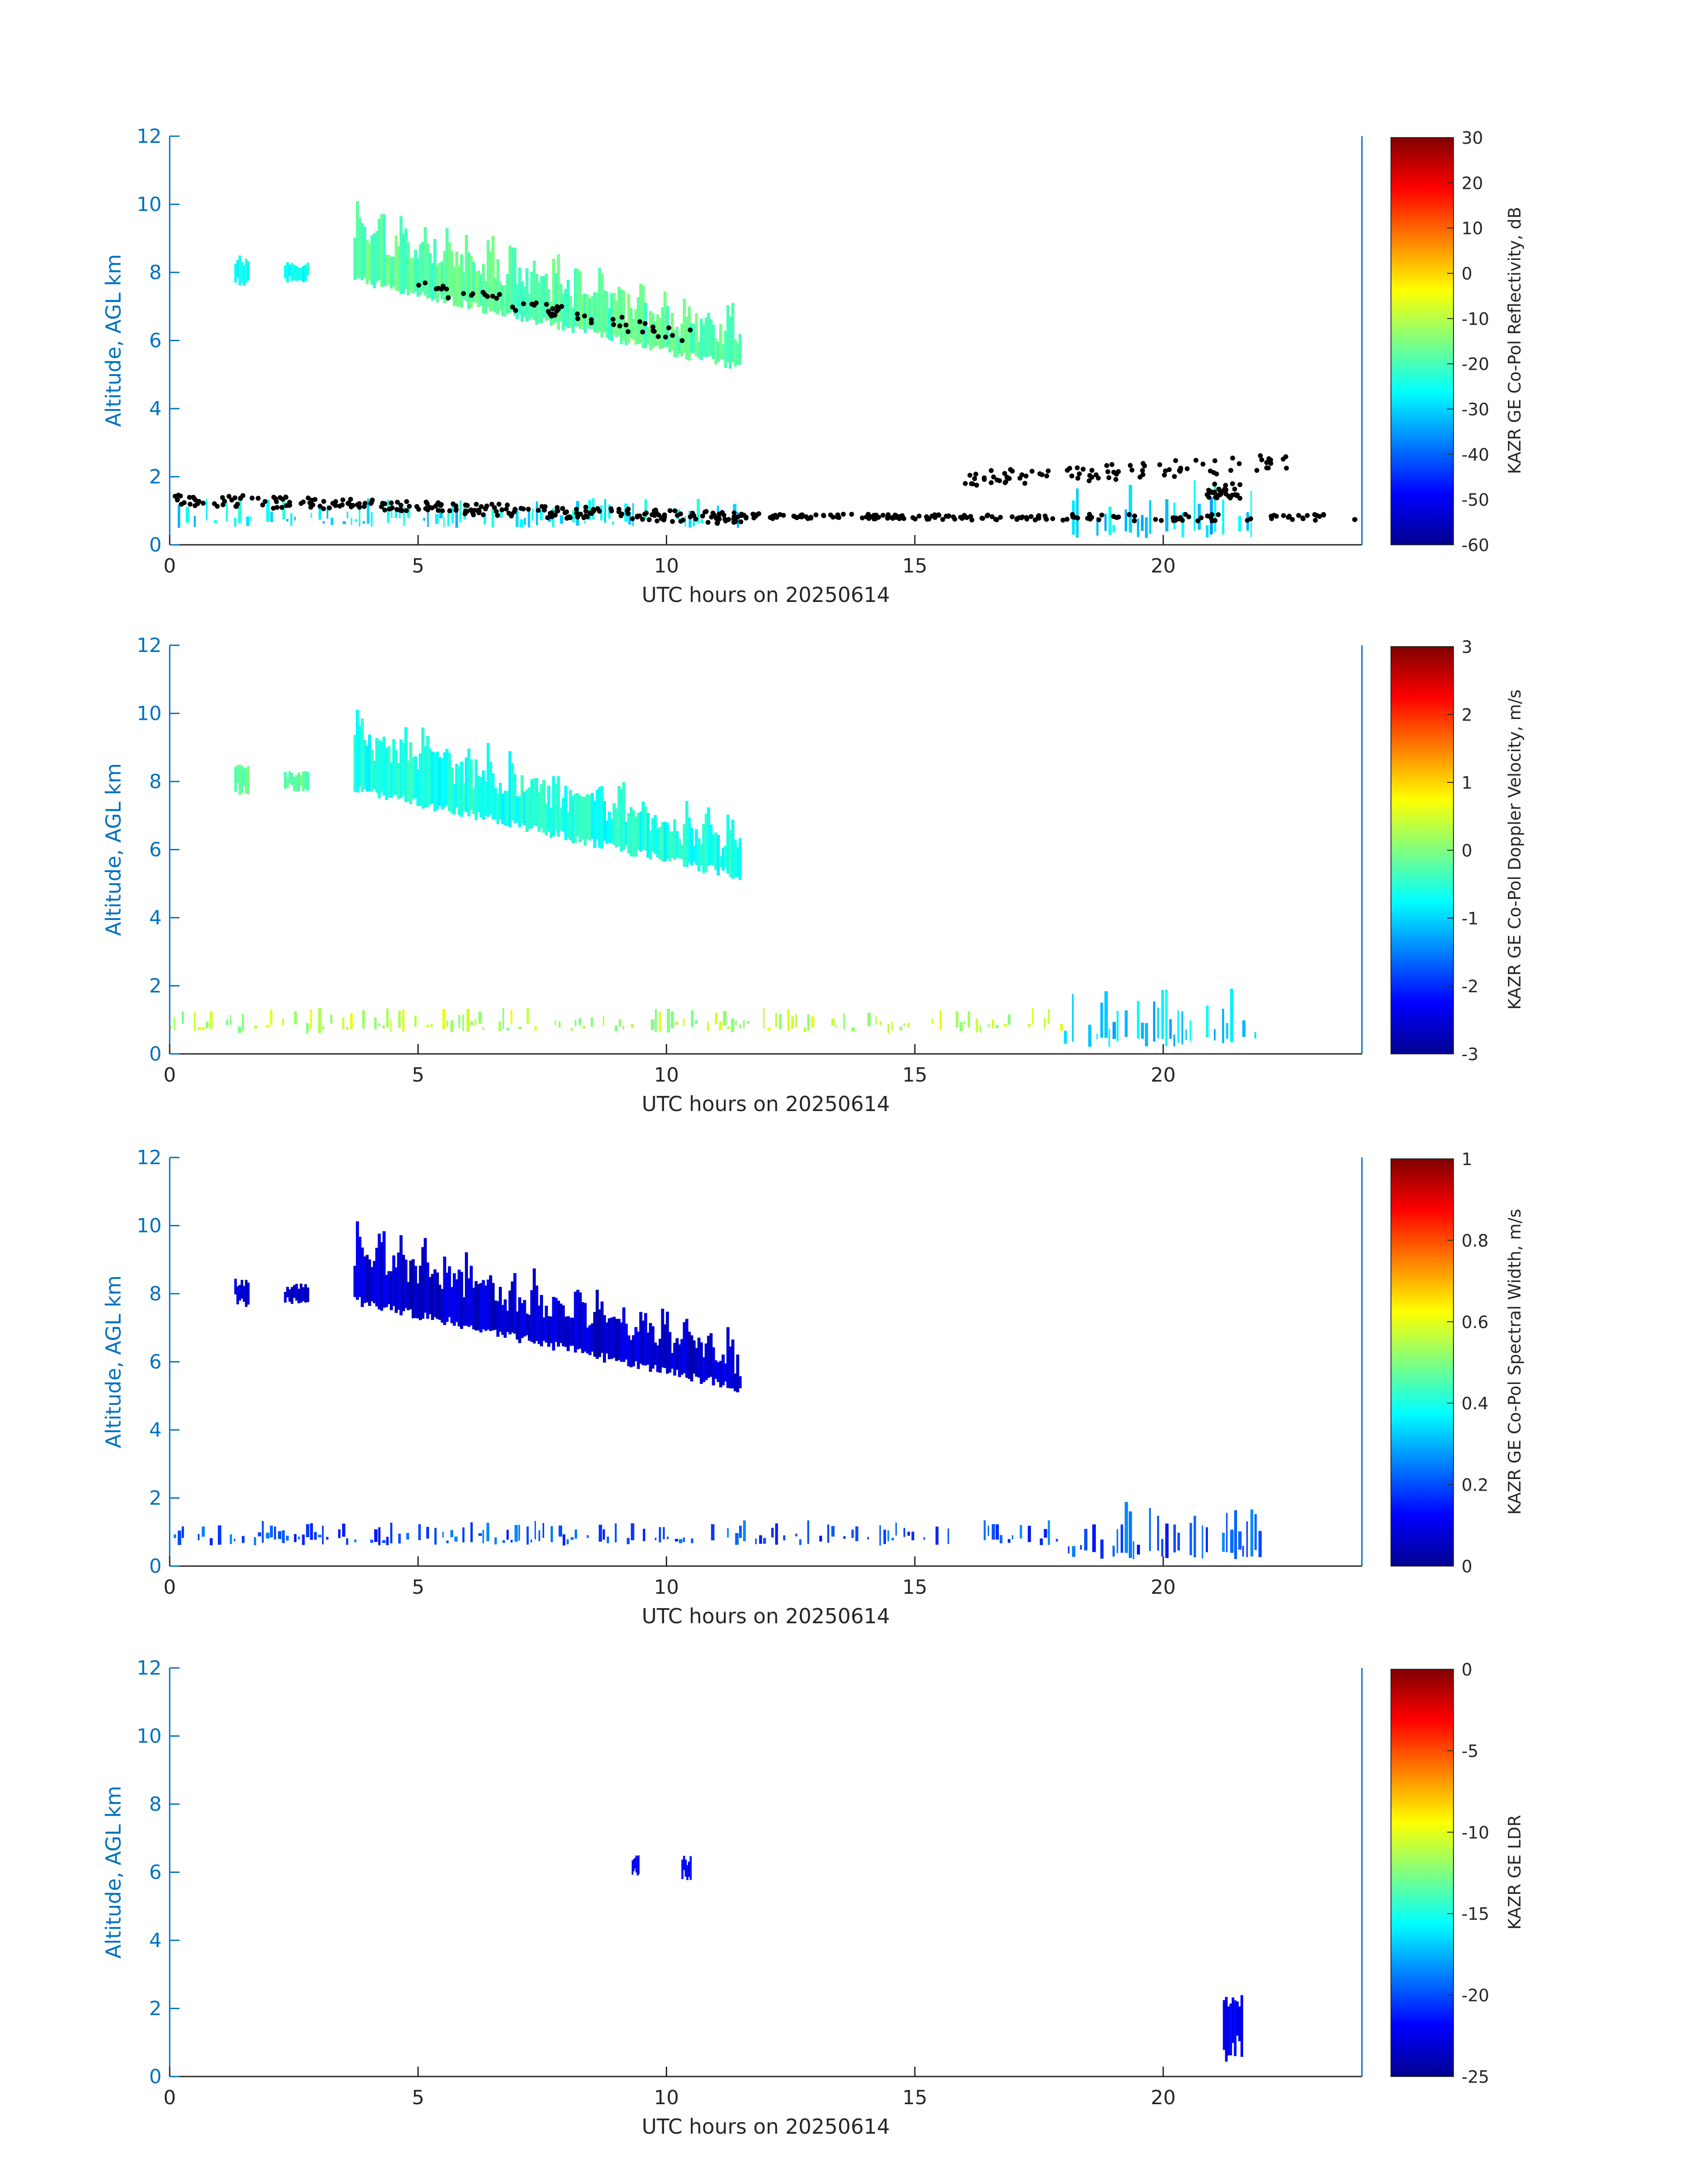  Describe the element at coordinates (914, 566) in the screenshot. I see `x-tick-label: 15` at that location.